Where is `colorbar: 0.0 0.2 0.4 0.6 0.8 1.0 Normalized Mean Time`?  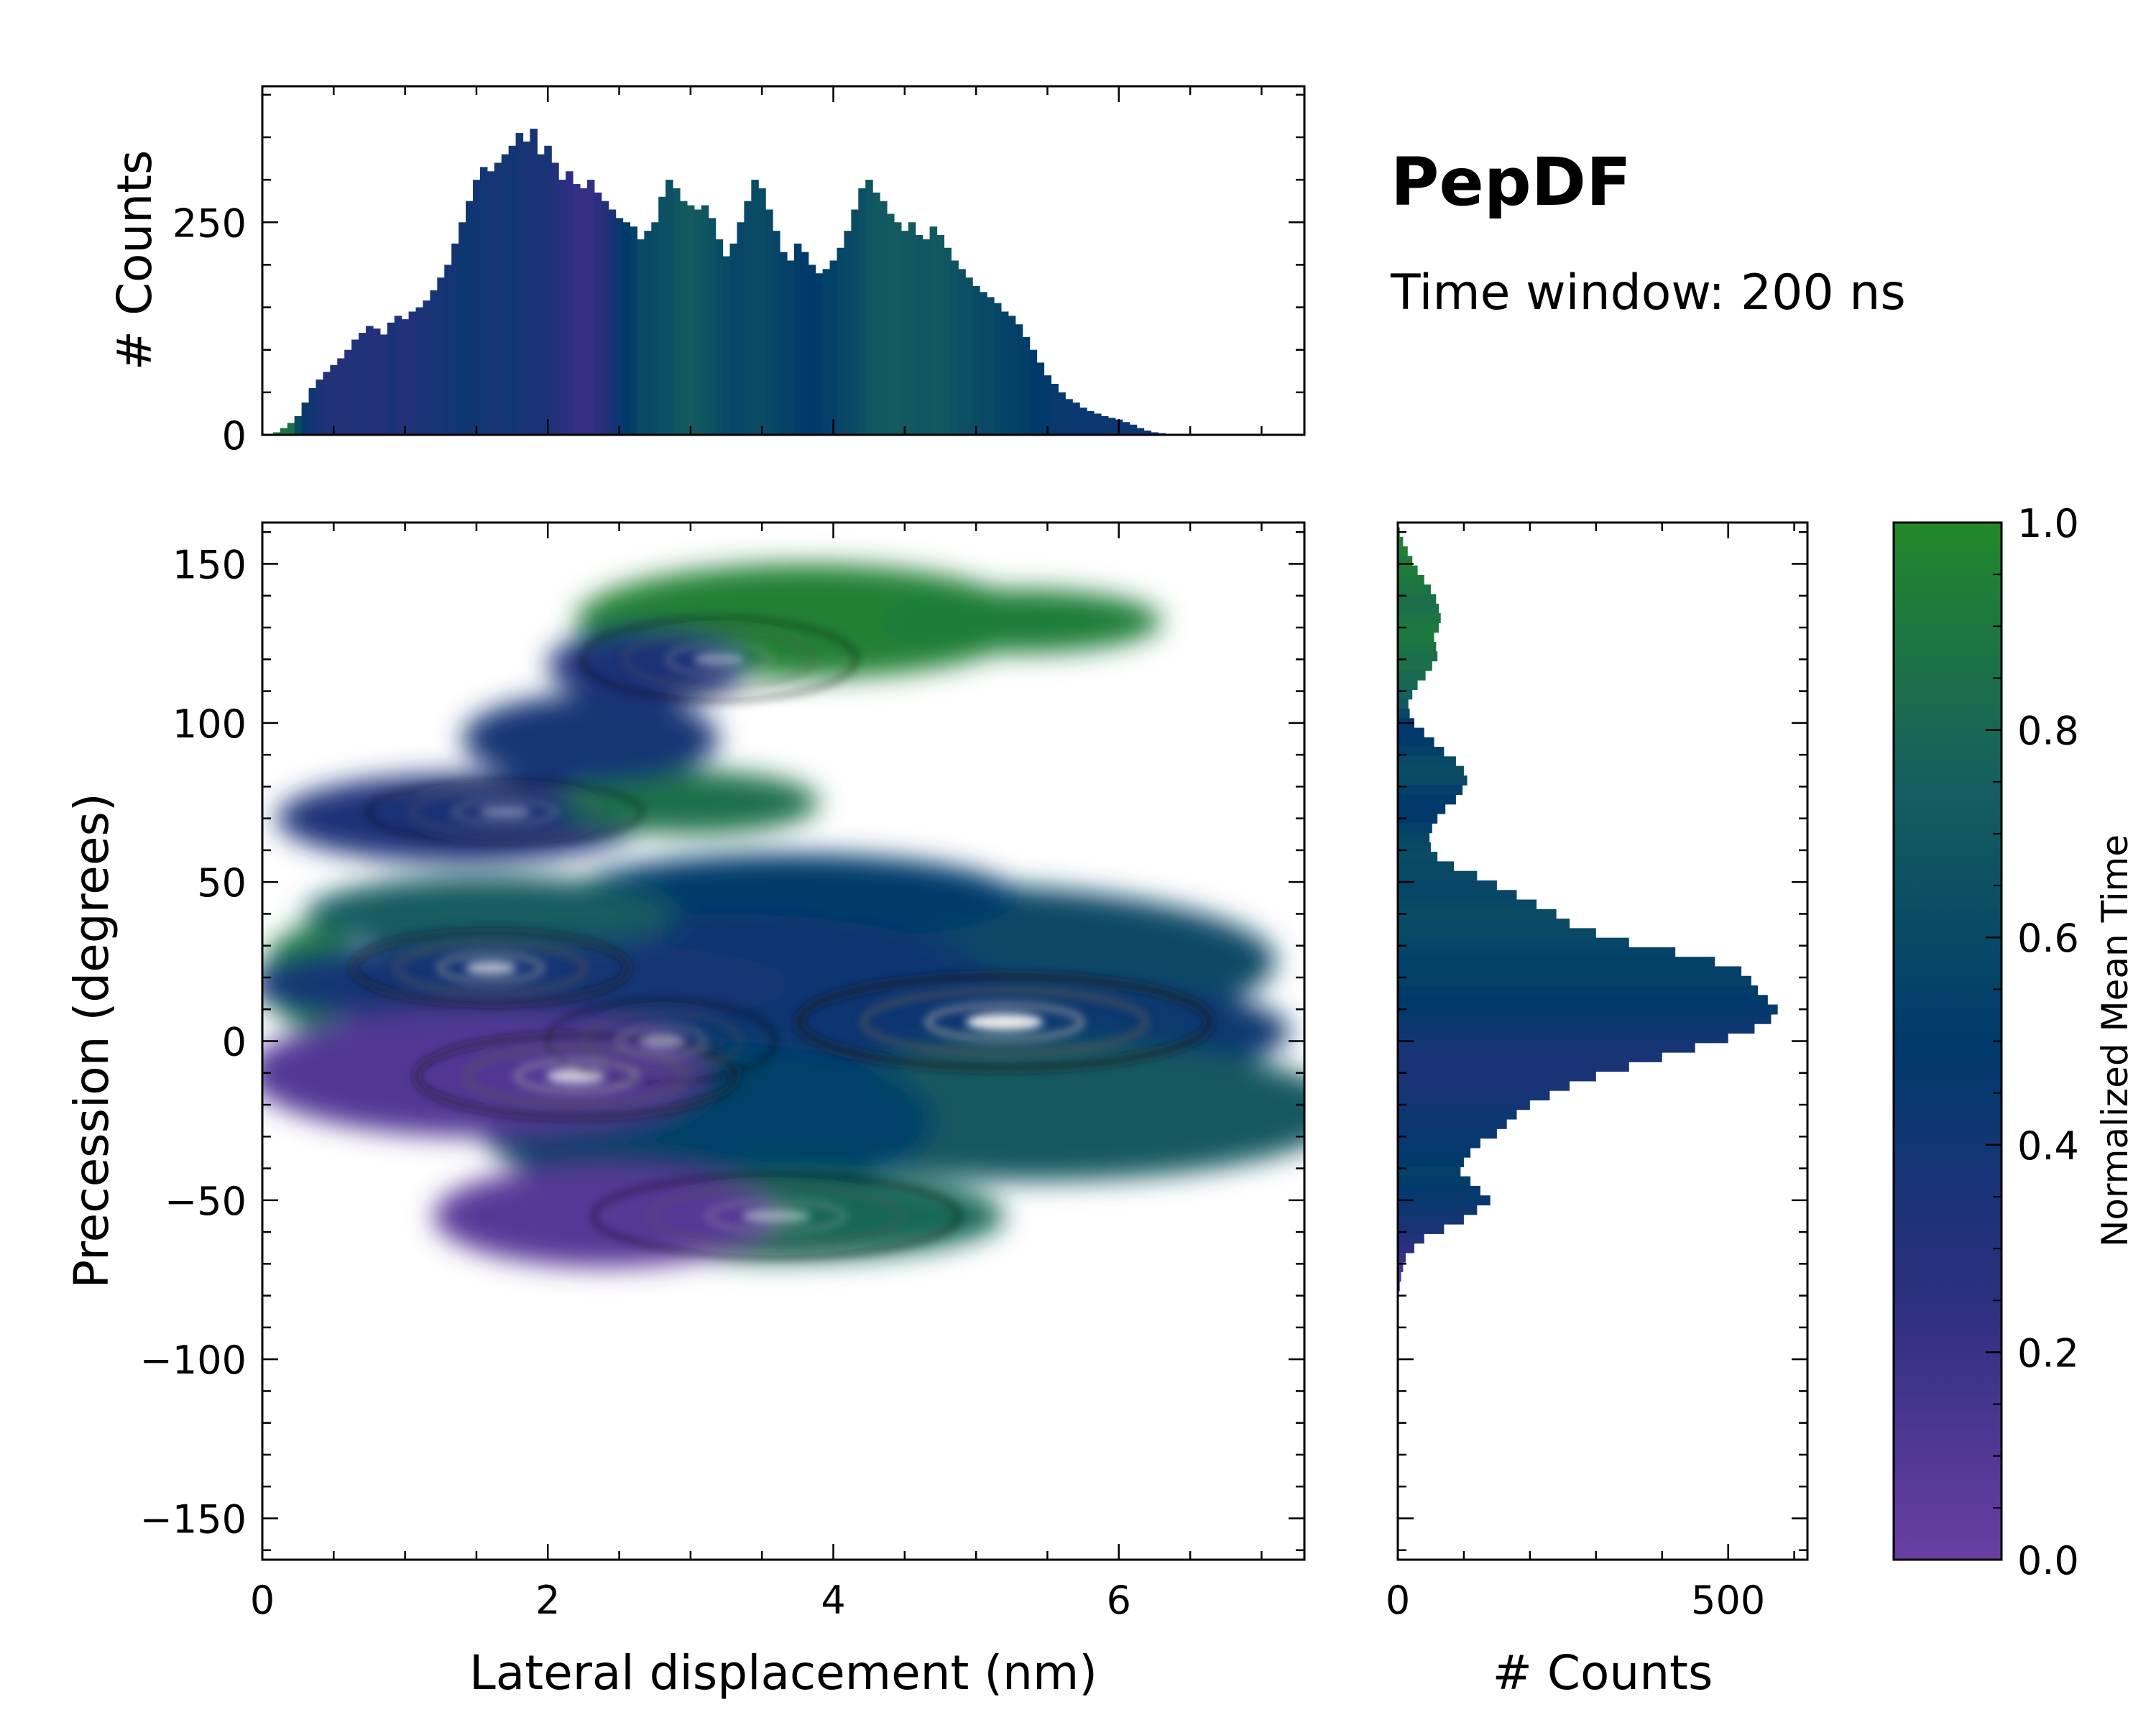 colorbar: 0.0 0.2 0.4 0.6 0.8 1.0 Normalized Mean Time is located at coordinates (2014, 1042).